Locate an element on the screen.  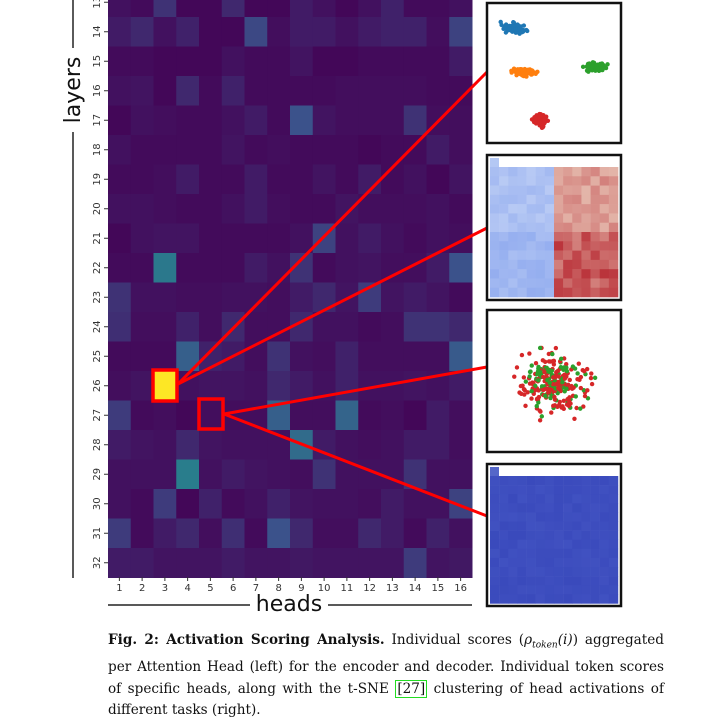
heatmap-cell-layer18-head7 is located at coordinates (256, 150).